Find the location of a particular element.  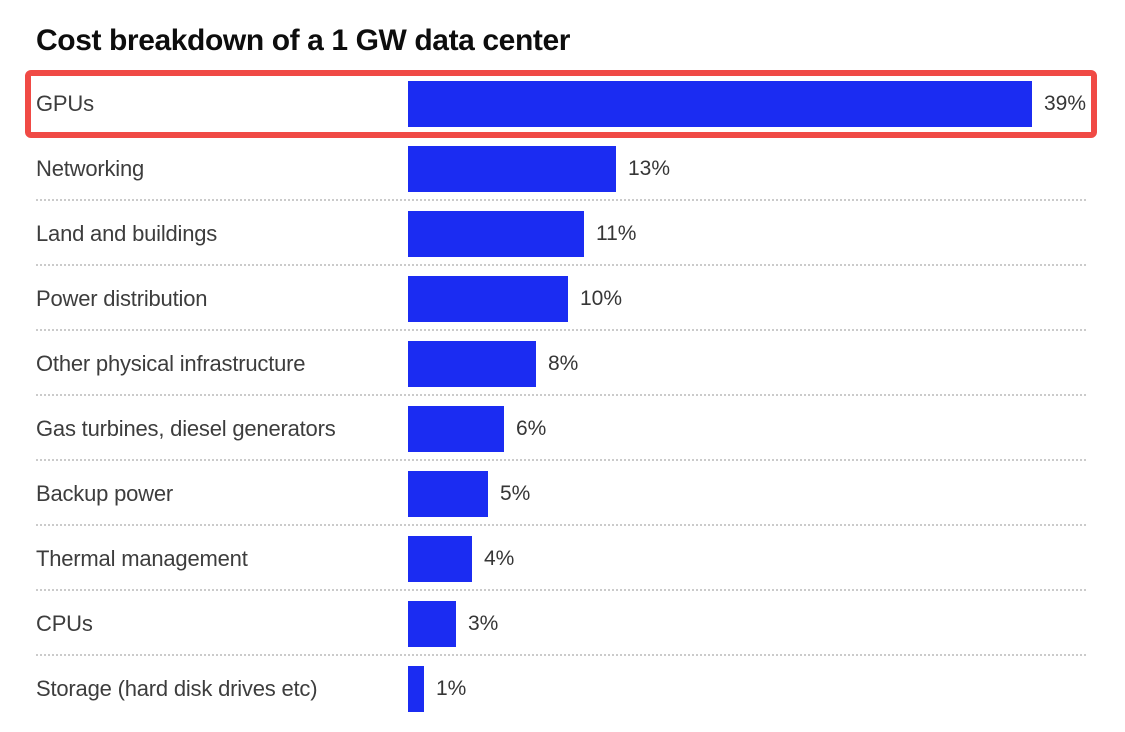

chart-row-land-and-buildings: Land and buildings 11% is located at coordinates (562, 233).